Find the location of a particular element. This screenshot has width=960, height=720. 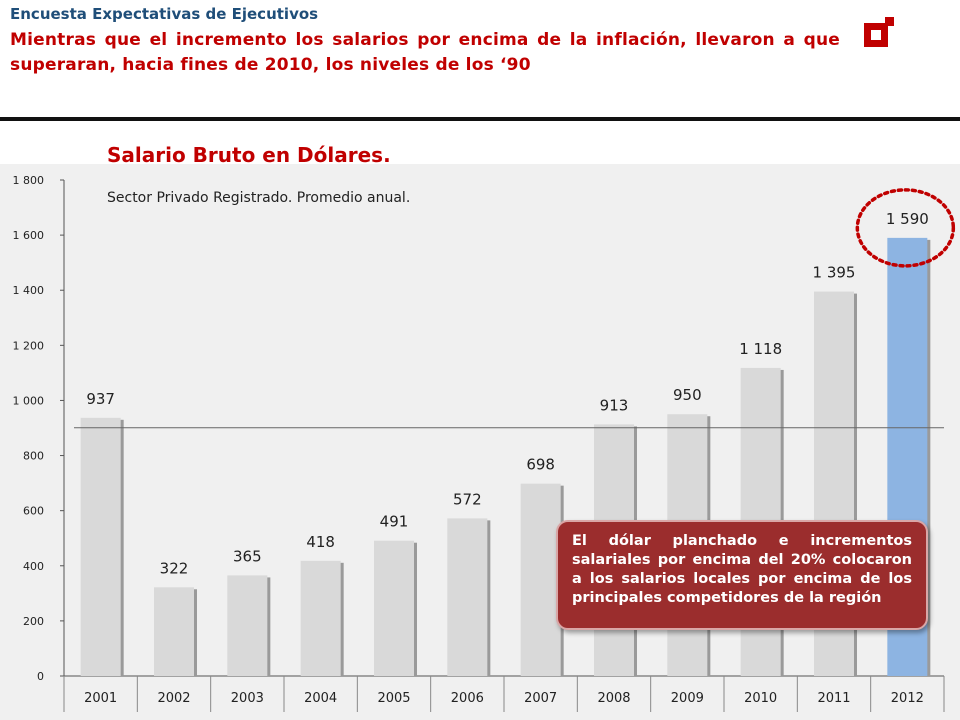

y-tick-label: 0 is located at coordinates (40, 676).